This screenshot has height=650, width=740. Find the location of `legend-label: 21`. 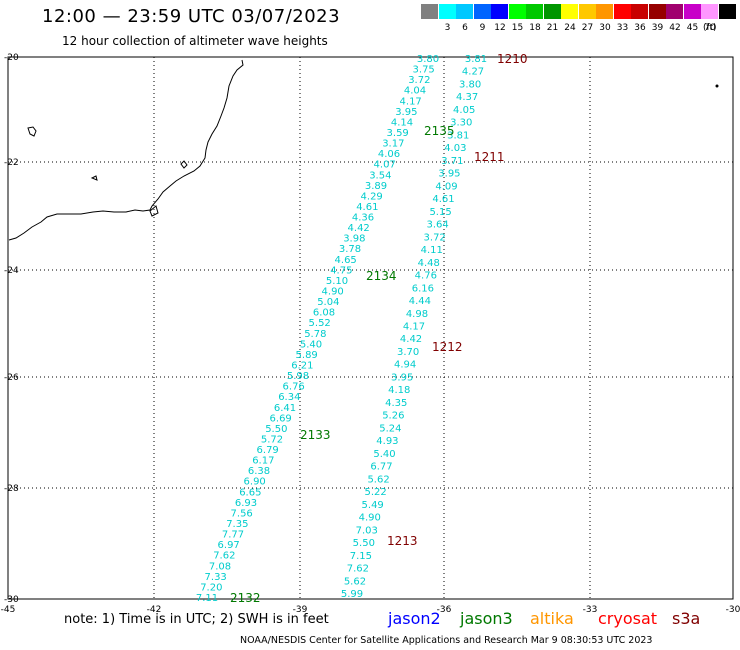

legend-label: 21 is located at coordinates (552, 28).